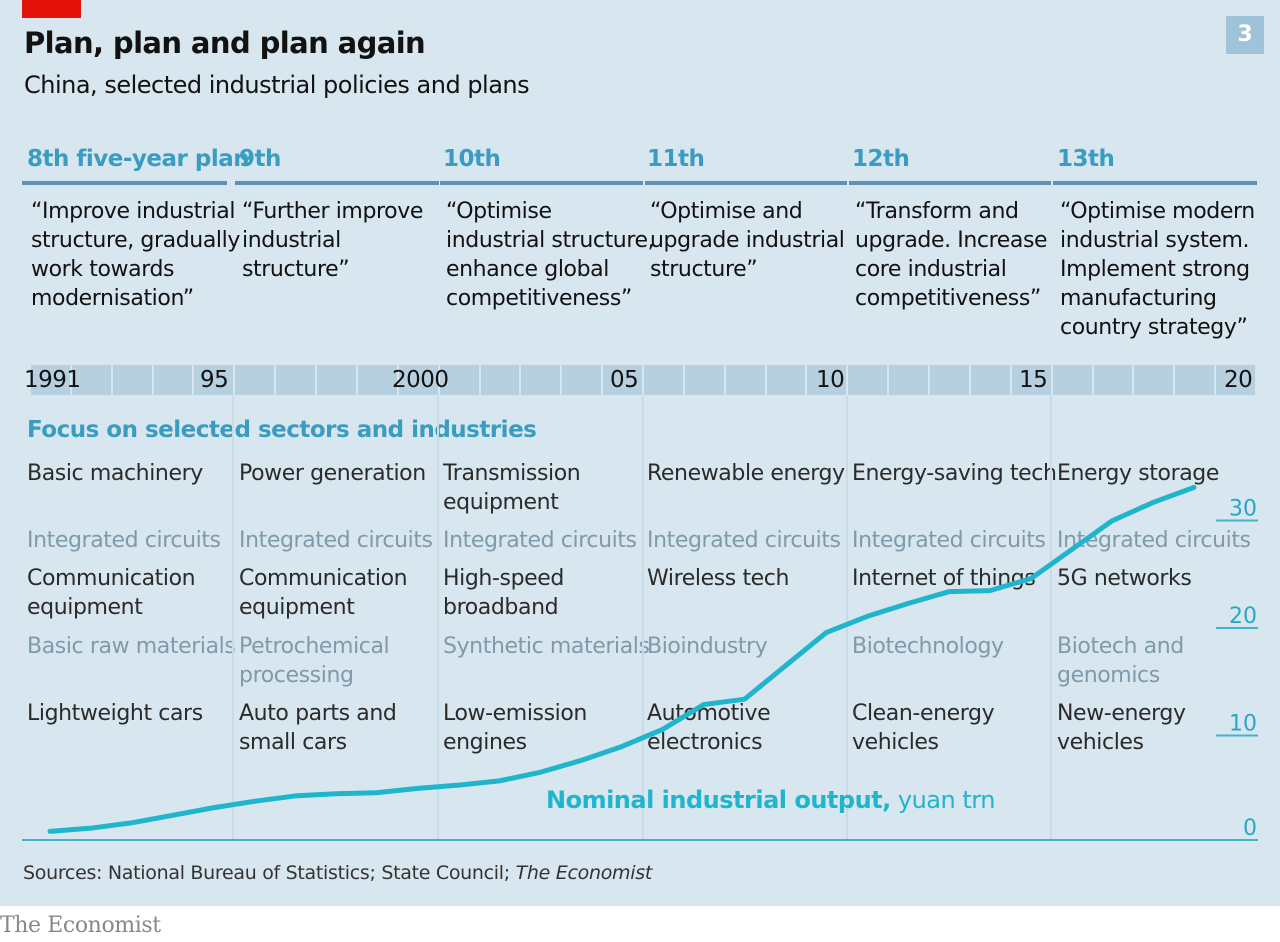 The height and width of the screenshot is (942, 1280). Describe the element at coordinates (314, 646) in the screenshot. I see `sector-line: Petrochemical` at that location.